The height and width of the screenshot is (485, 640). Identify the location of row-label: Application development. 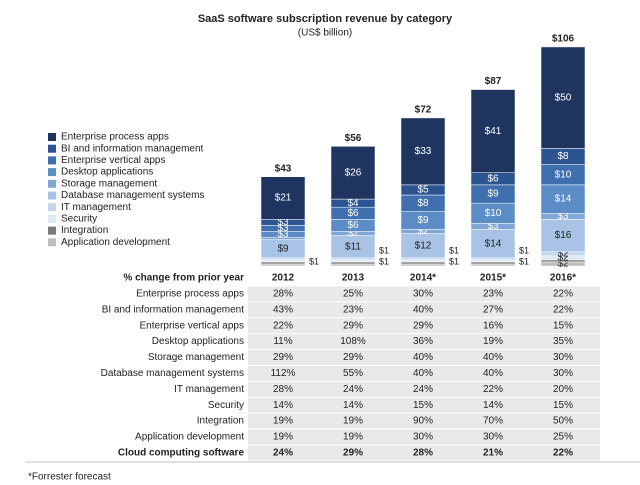
(189, 437).